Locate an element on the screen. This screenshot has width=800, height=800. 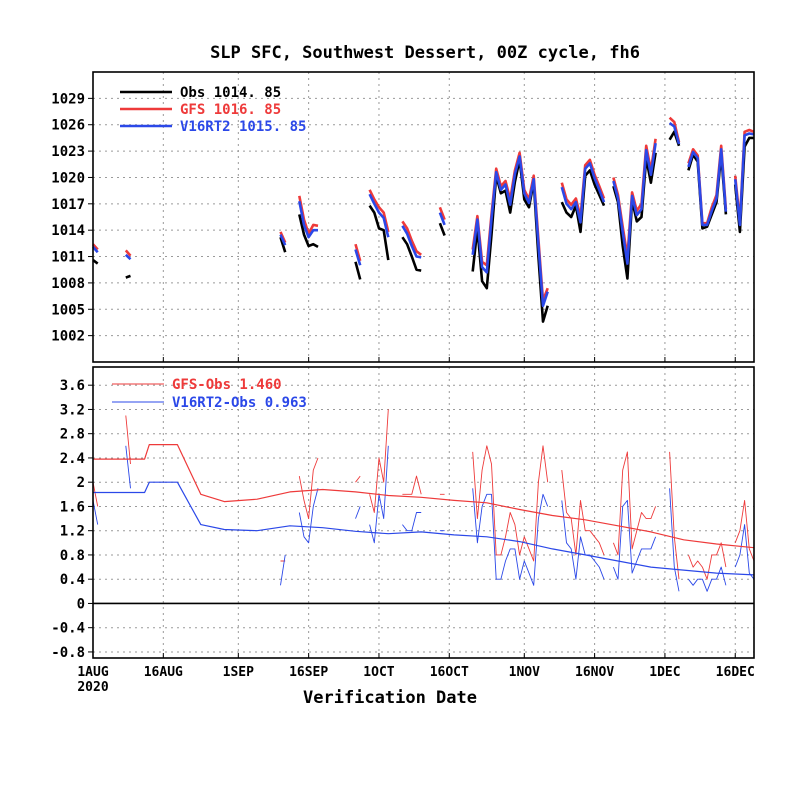
slp-y-tick-label: 1002 is located at coordinates (68, 337).